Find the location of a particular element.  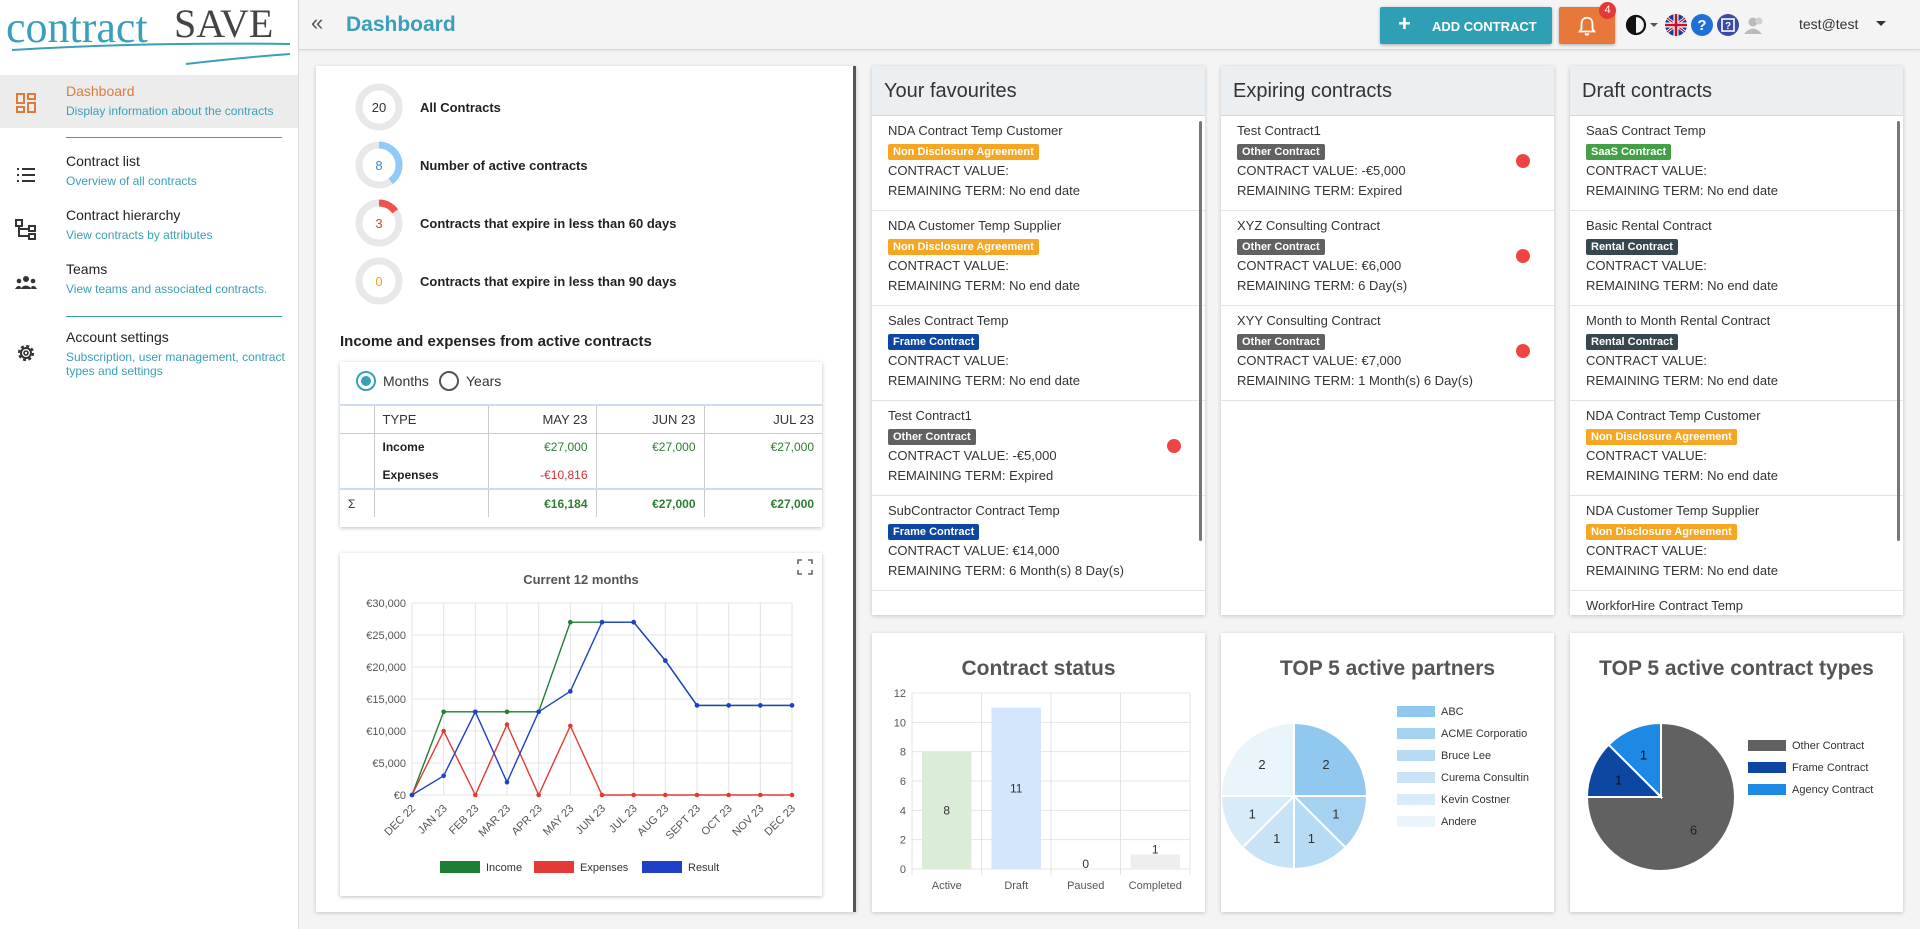

topbar: « Dashboard + ADD CONTRACT 4 ? ? is located at coordinates (1109, 25).